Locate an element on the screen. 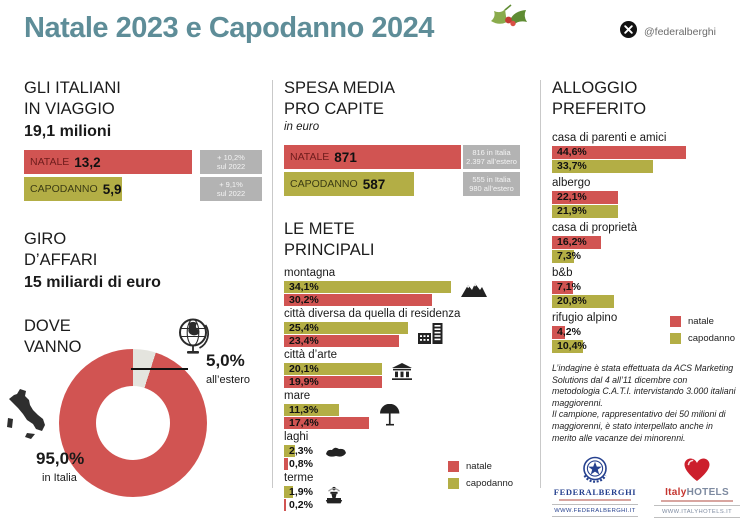 Image resolution: width=750 pixels, height=519 pixels. chart-group: terme 1,9% 0,2% is located at coordinates (402, 491).